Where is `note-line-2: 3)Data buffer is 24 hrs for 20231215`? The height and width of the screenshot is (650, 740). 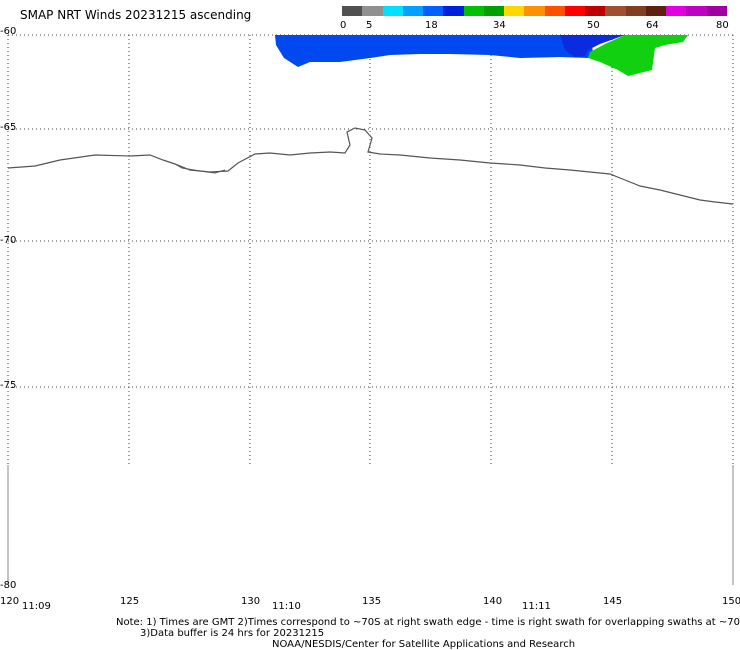 note-line-2: 3)Data buffer is 24 hrs for 20231215 is located at coordinates (232, 633).